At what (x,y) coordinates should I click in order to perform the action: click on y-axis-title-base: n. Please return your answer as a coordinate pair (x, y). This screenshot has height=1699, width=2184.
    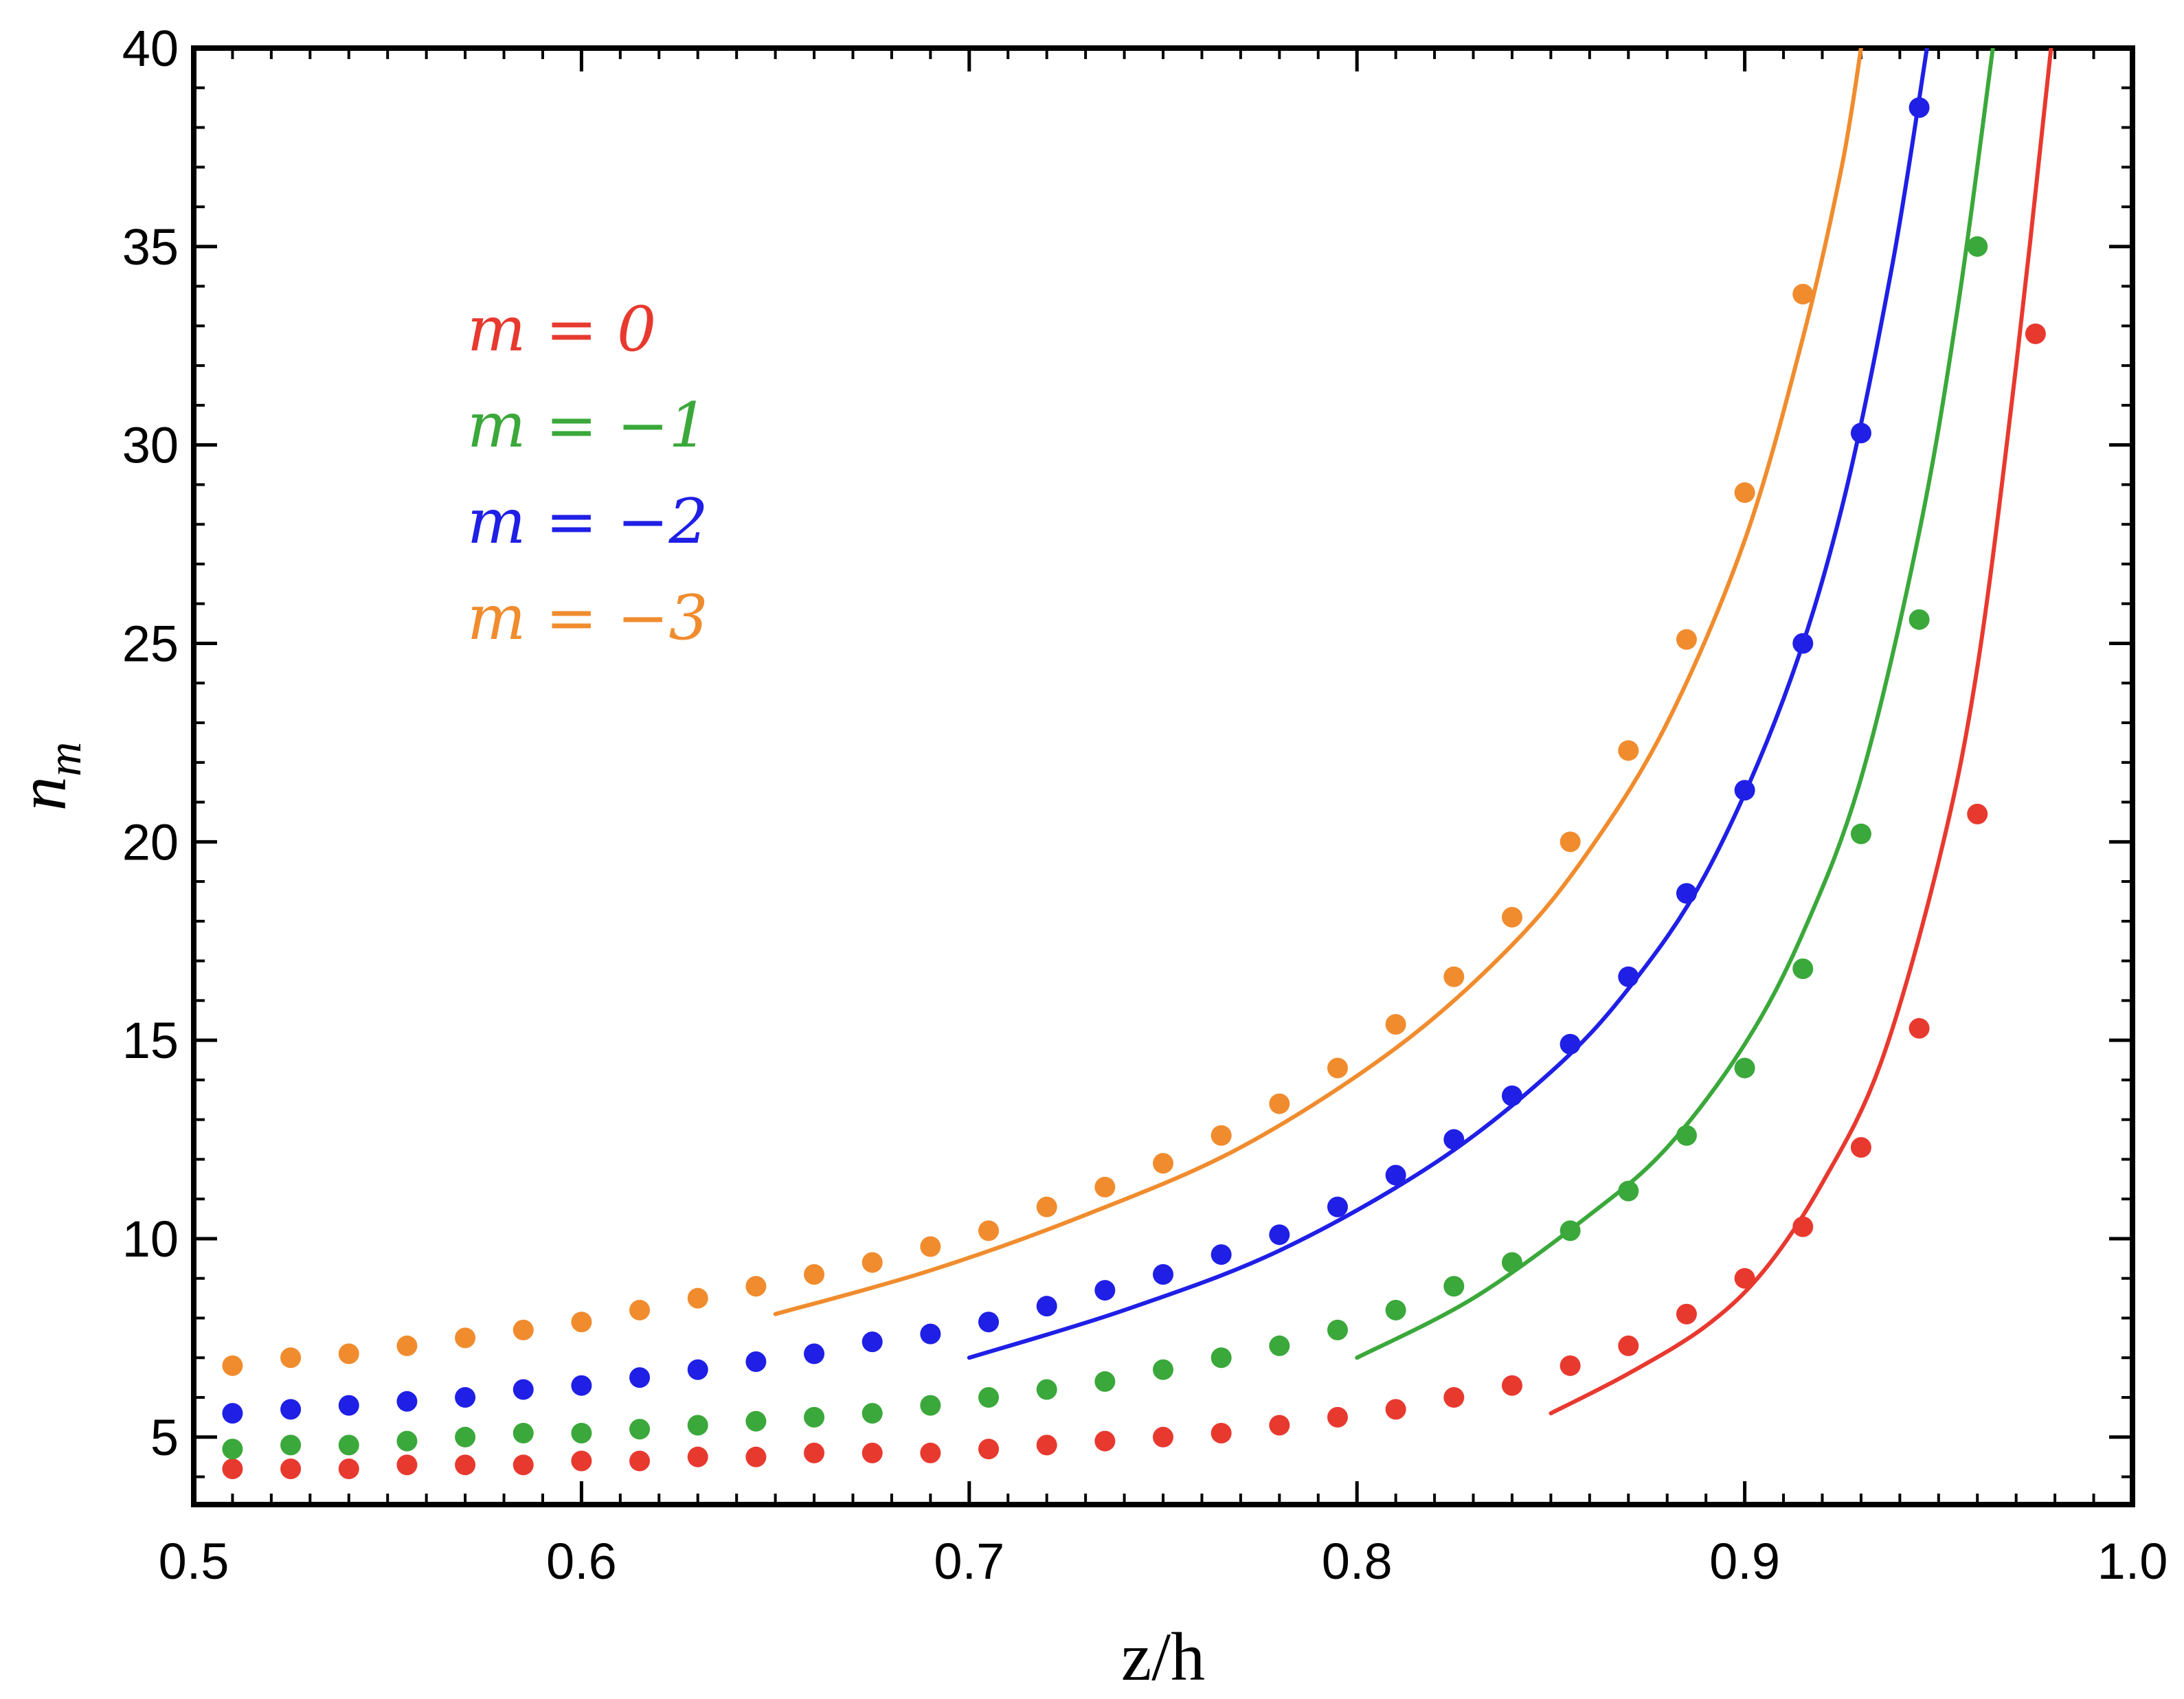
    Looking at the image, I should click on (42, 793).